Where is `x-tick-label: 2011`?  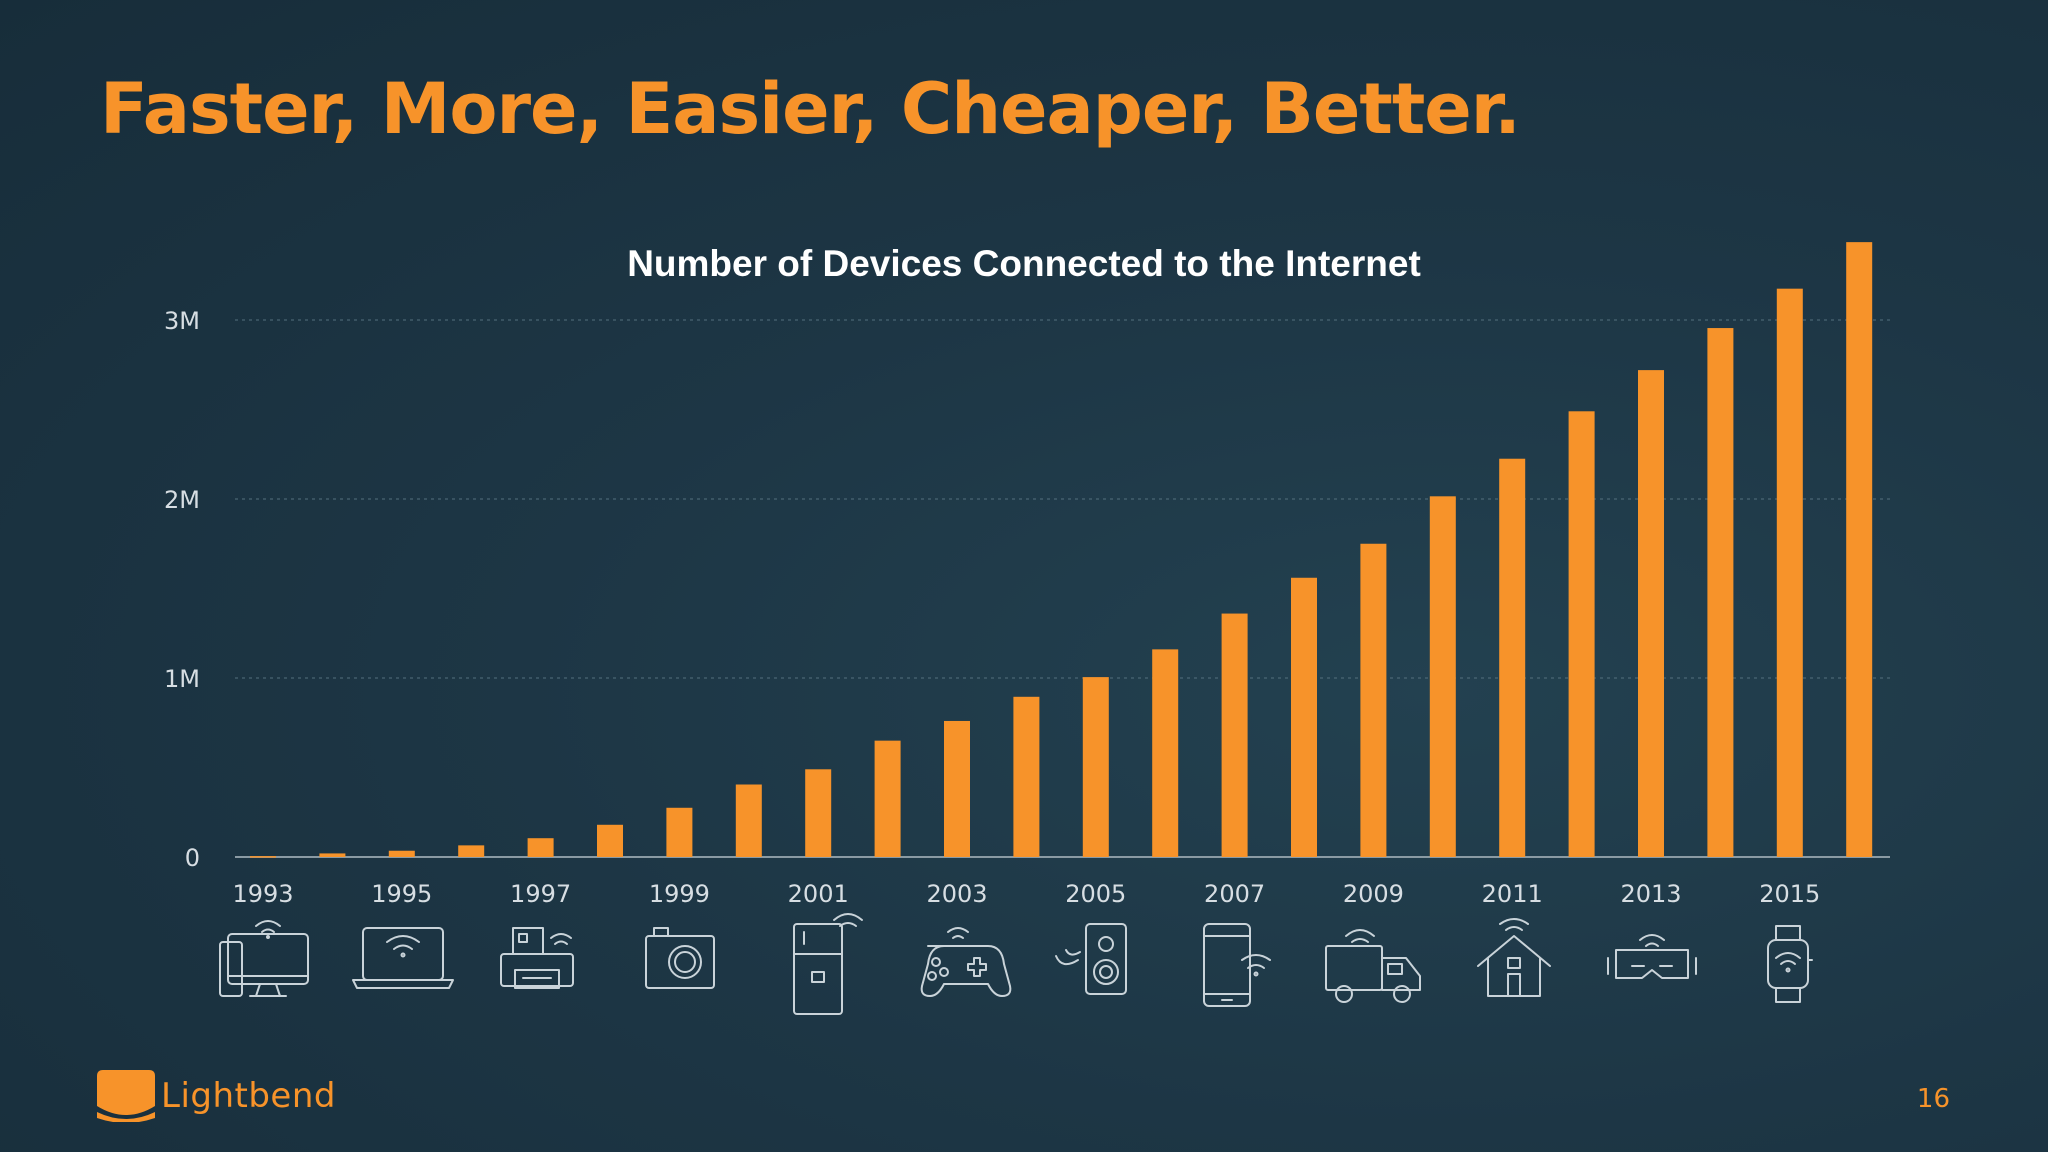 x-tick-label: 2011 is located at coordinates (1512, 894).